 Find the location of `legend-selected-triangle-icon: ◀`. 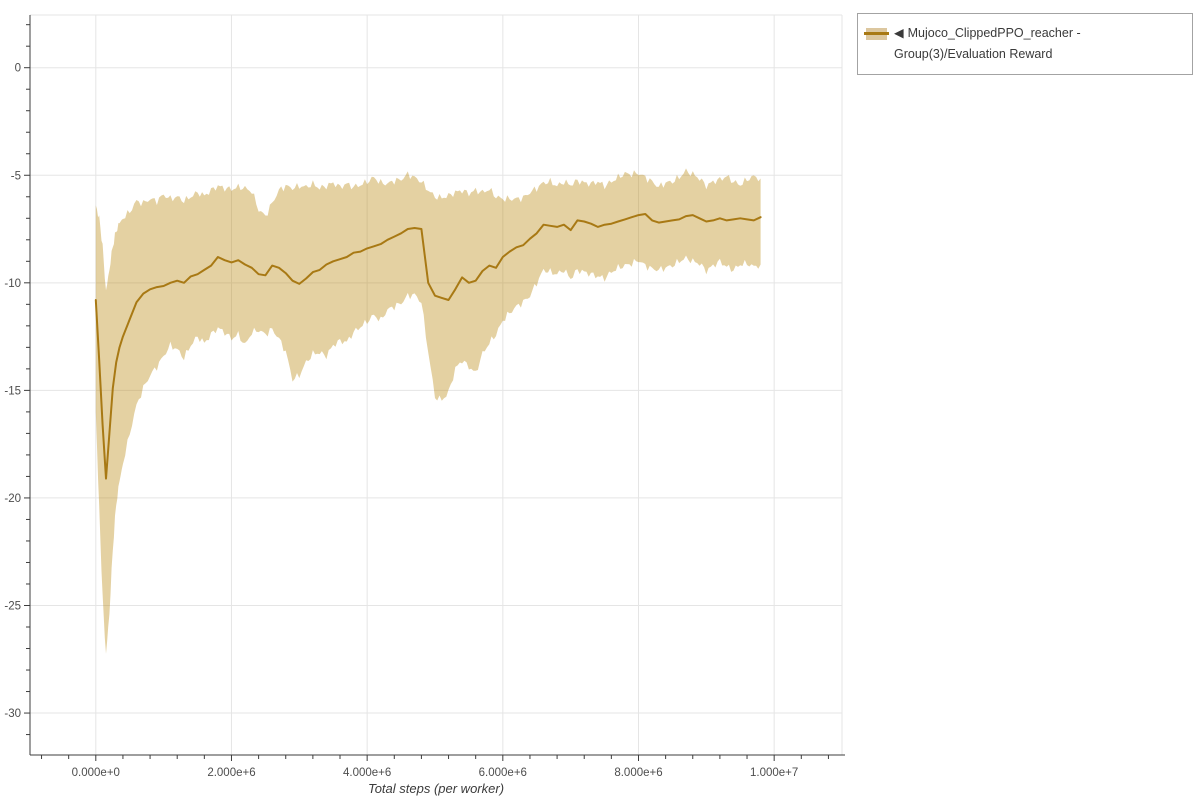

legend-selected-triangle-icon: ◀ is located at coordinates (899, 33).